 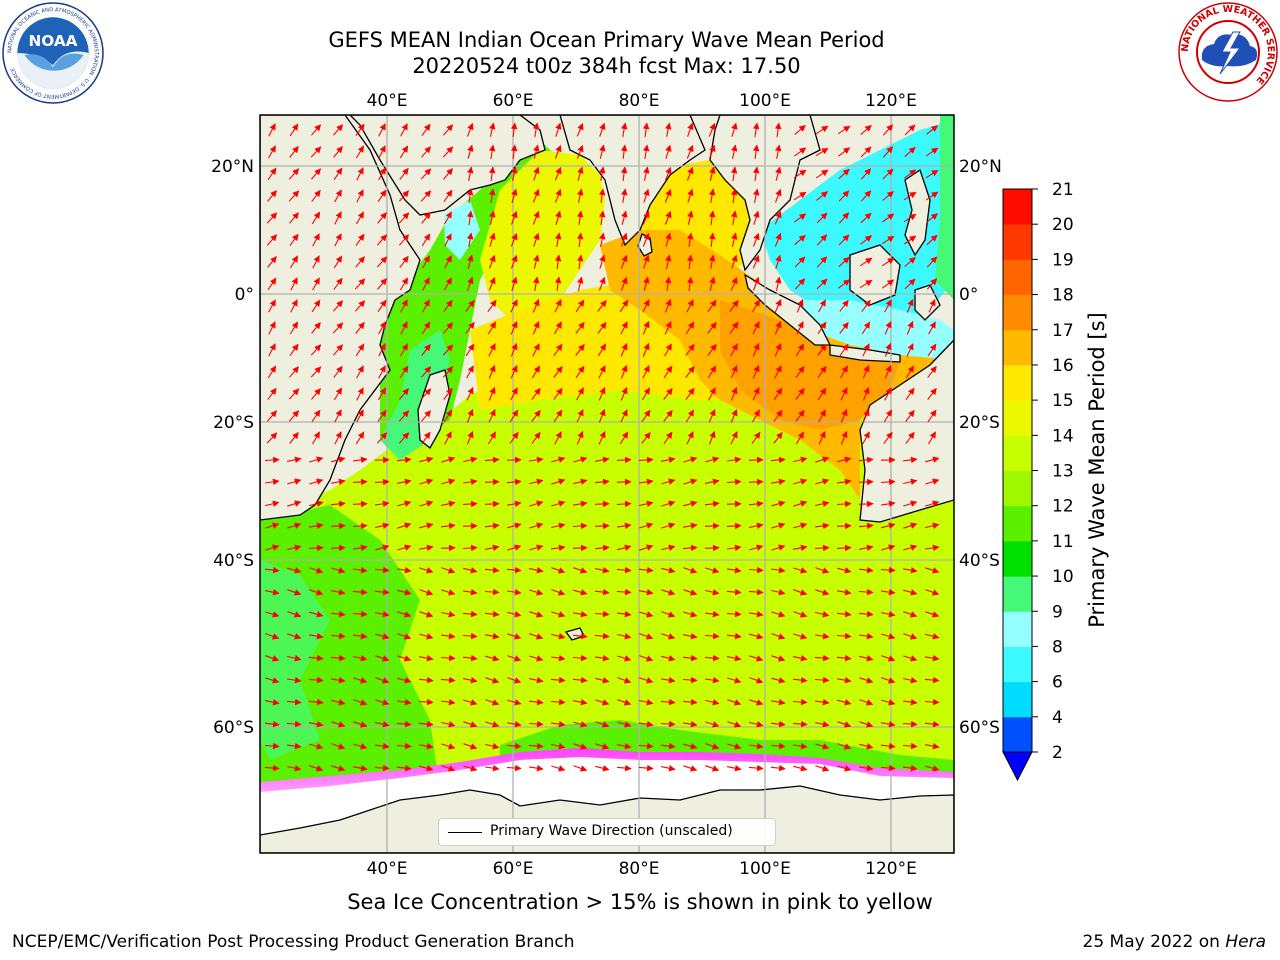 What do you see at coordinates (980, 167) in the screenshot?
I see `y-tick-right-20n: 20°N` at bounding box center [980, 167].